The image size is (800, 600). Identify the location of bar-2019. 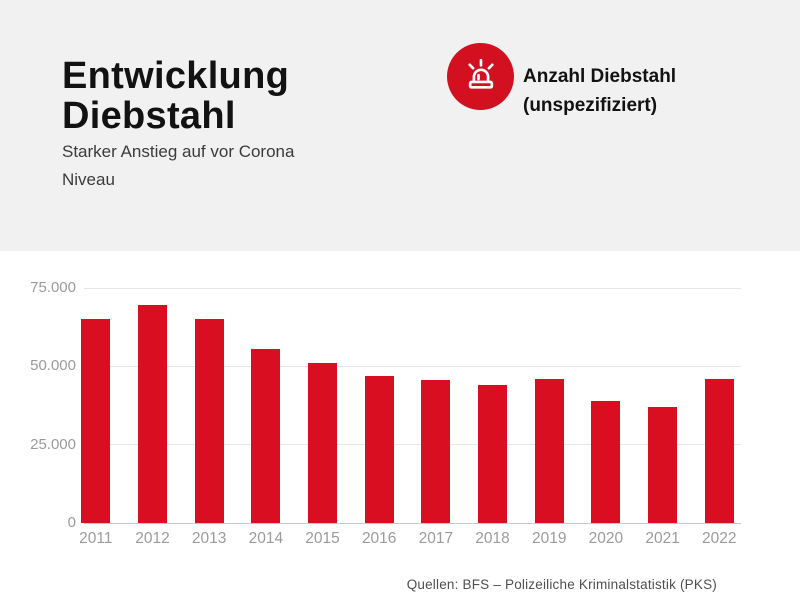
(549, 450).